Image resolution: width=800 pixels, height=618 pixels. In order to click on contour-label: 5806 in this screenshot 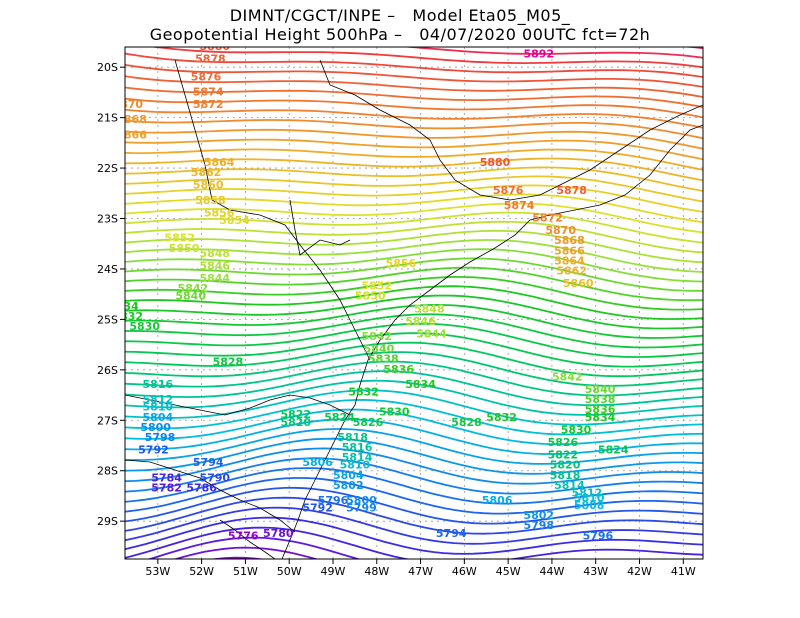, I will do `click(317, 462)`.